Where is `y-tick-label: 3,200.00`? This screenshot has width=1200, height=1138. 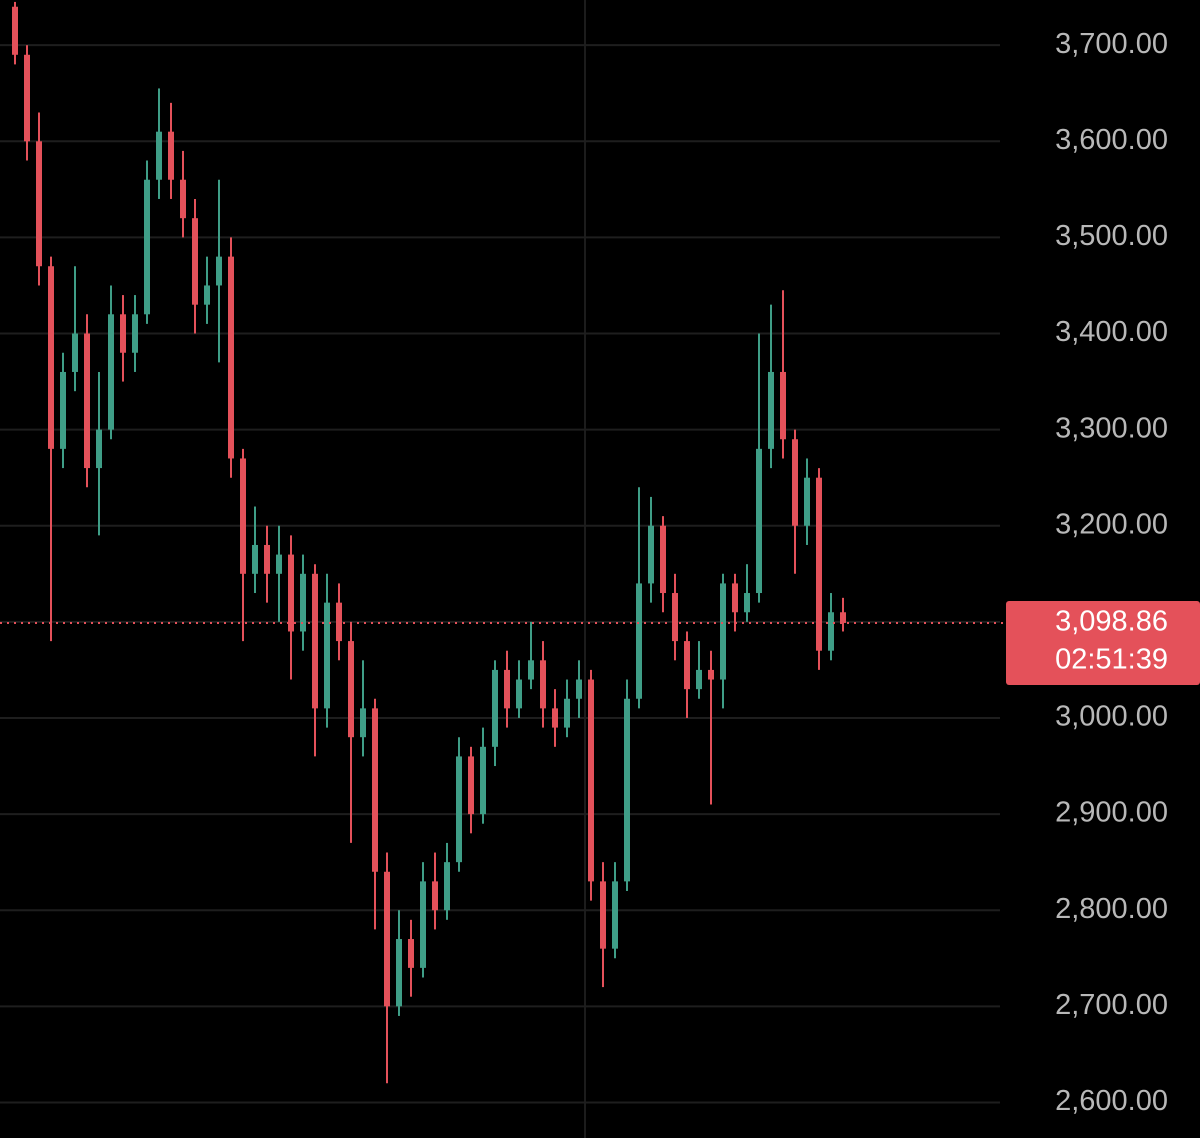 y-tick-label: 3,200.00 is located at coordinates (1111, 524).